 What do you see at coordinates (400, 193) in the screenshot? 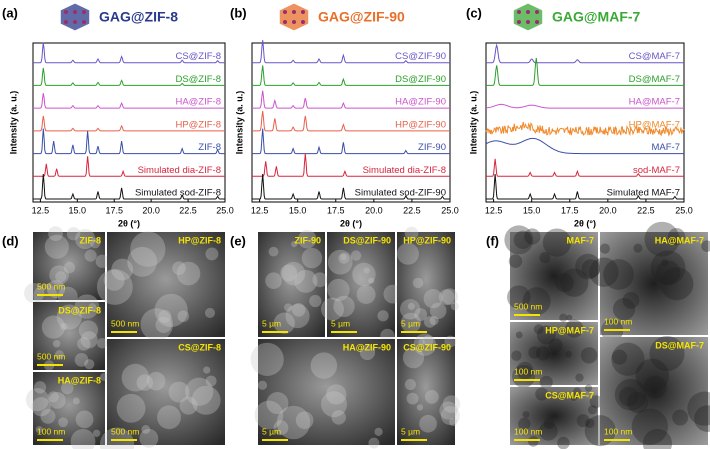
I see `trace-label: Simulated sod-ZIF-90` at bounding box center [400, 193].